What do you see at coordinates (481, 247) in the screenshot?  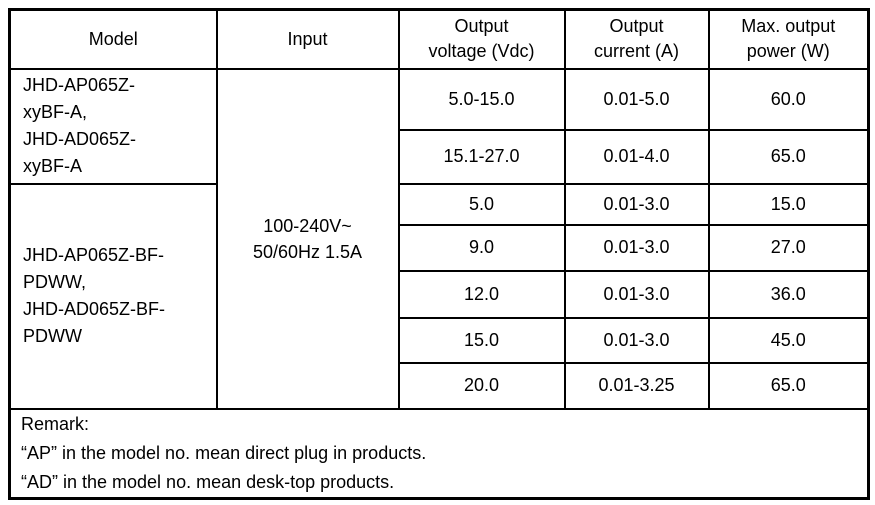 I see `voltage-cell: 9.0` at bounding box center [481, 247].